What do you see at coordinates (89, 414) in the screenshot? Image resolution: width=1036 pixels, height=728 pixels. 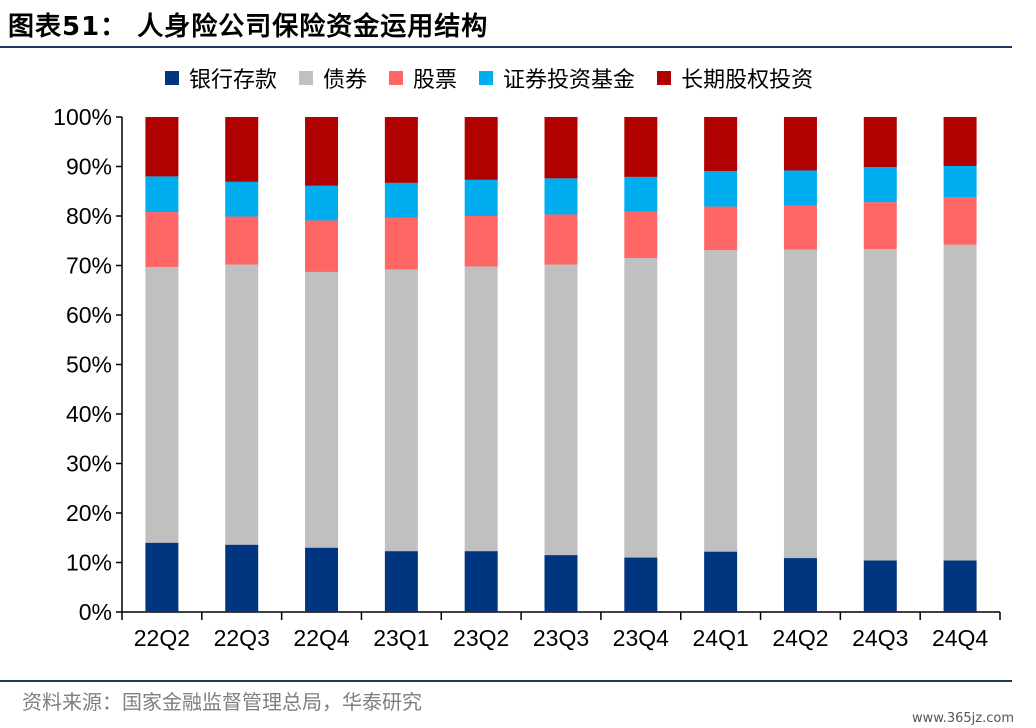 I see `y-tick-label: 40%` at bounding box center [89, 414].